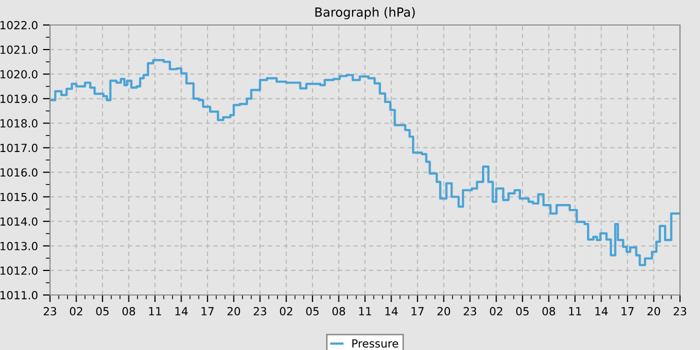  I want to click on legend-label: Pressure, so click(375, 343).